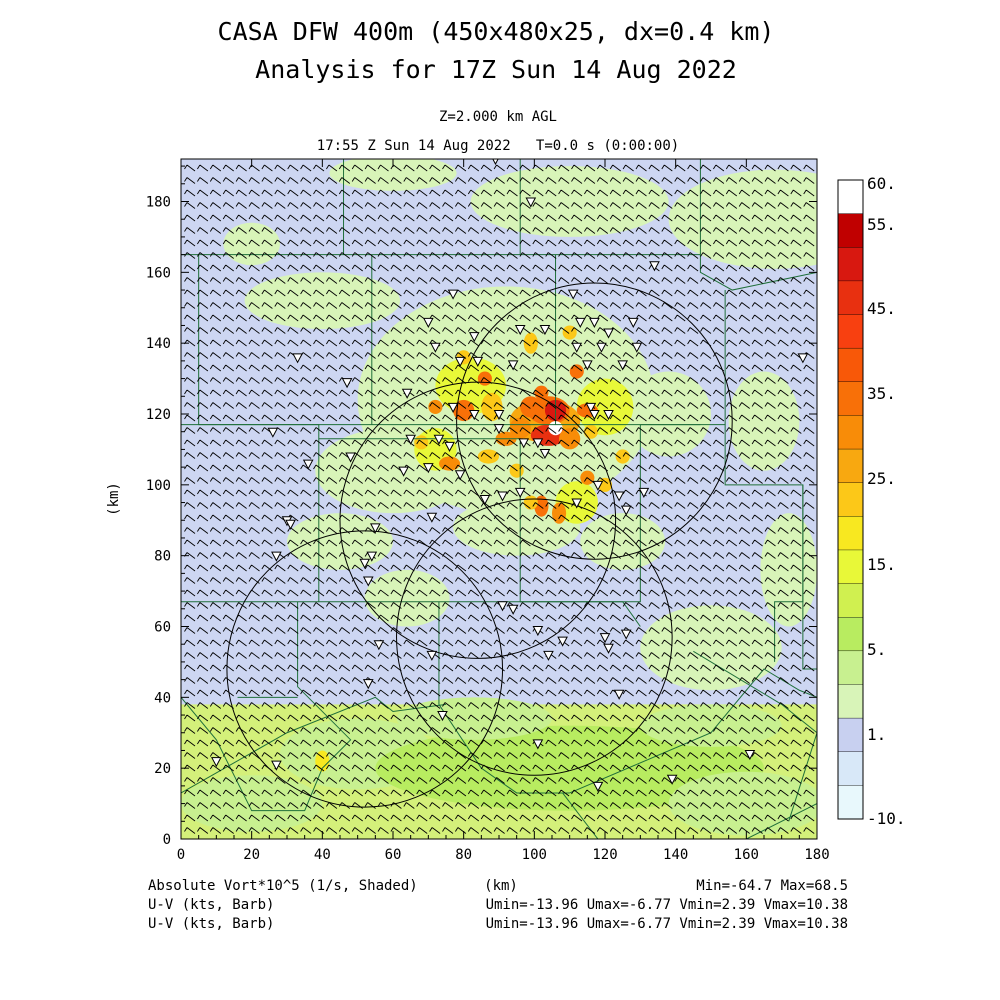 The image size is (1000, 1000). Describe the element at coordinates (746, 855) in the screenshot. I see `x-tick-label: 160` at that location.